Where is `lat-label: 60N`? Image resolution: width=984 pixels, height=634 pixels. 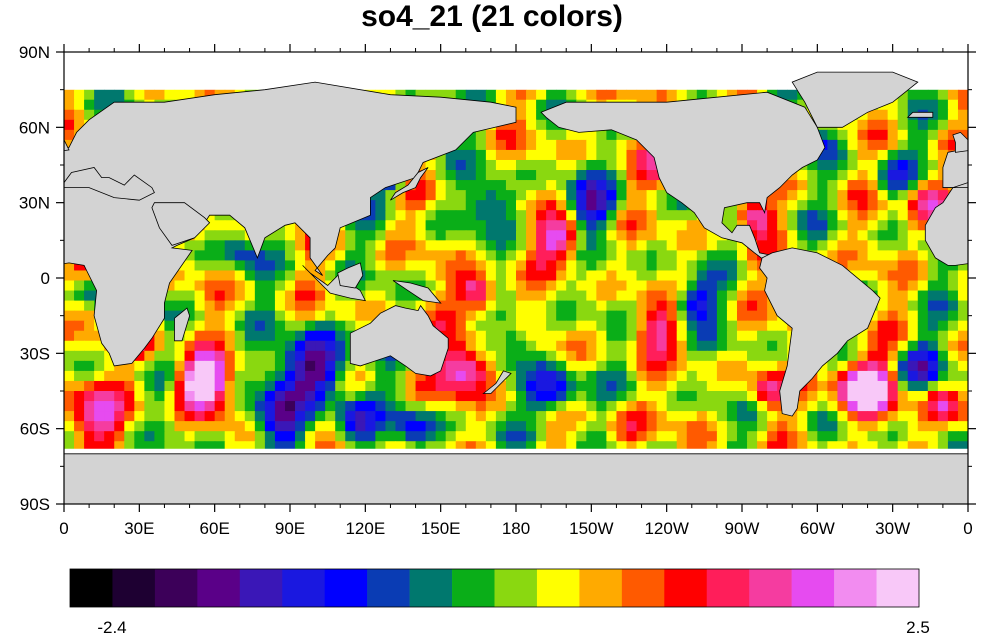 lat-label: 60N is located at coordinates (34, 127).